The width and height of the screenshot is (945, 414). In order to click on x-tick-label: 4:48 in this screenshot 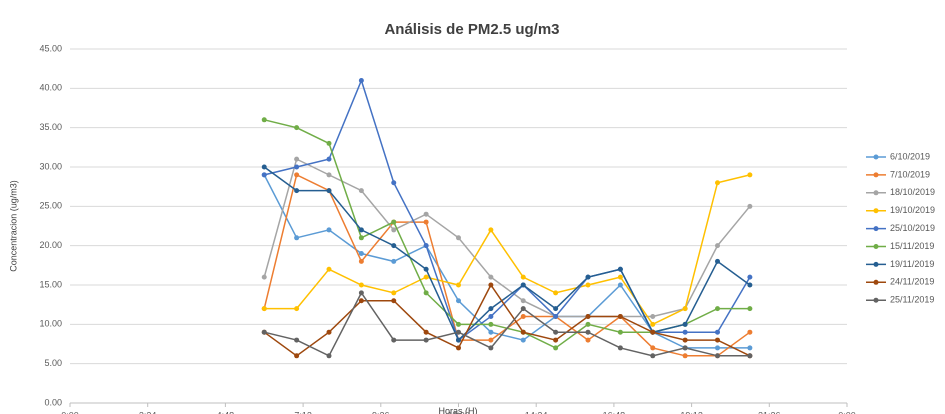, I will do `click(226, 412)`.